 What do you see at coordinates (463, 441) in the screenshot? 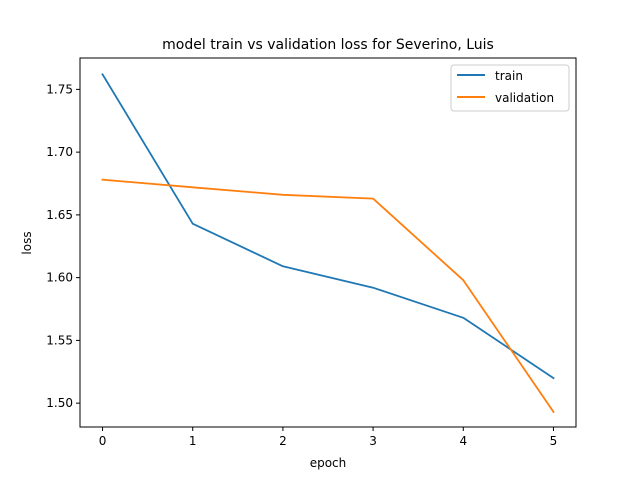
I see `x-tick-label: 4` at bounding box center [463, 441].